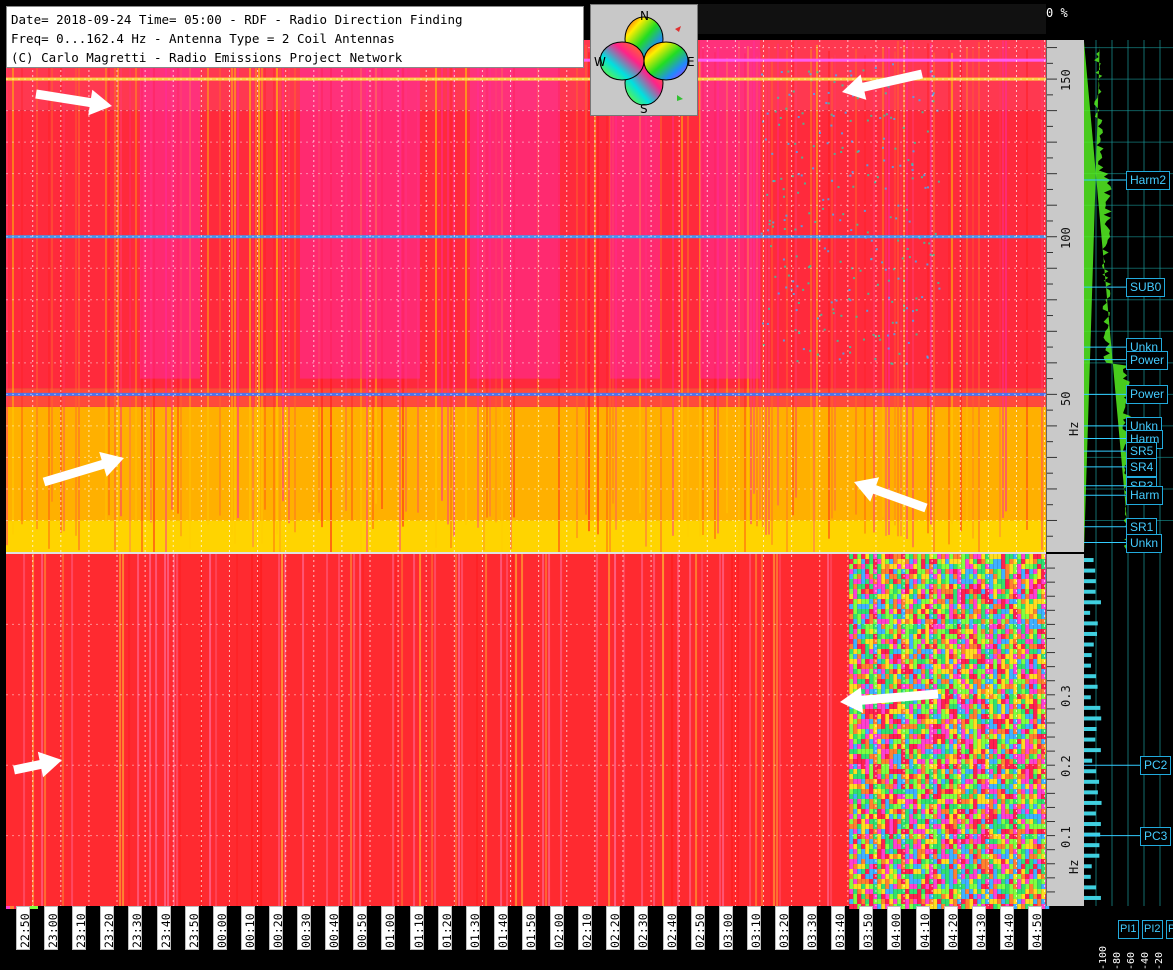 This screenshot has height=970, width=1173. I want to click on time-tick-text: 23:40, so click(165, 930).